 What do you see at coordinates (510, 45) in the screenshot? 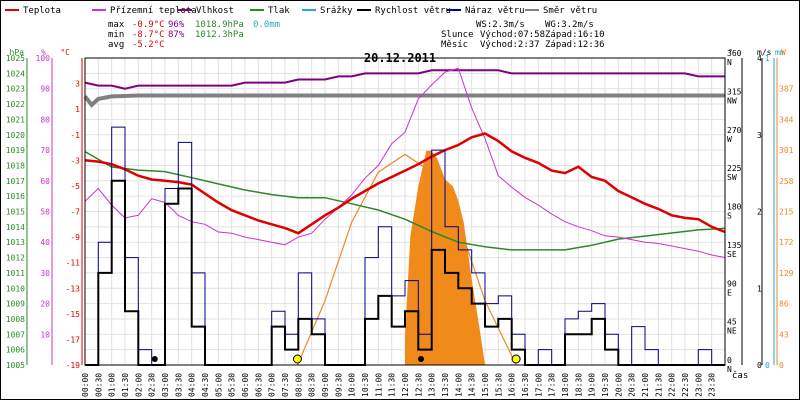
I see `stat-text: Východ:2:37` at bounding box center [510, 45].